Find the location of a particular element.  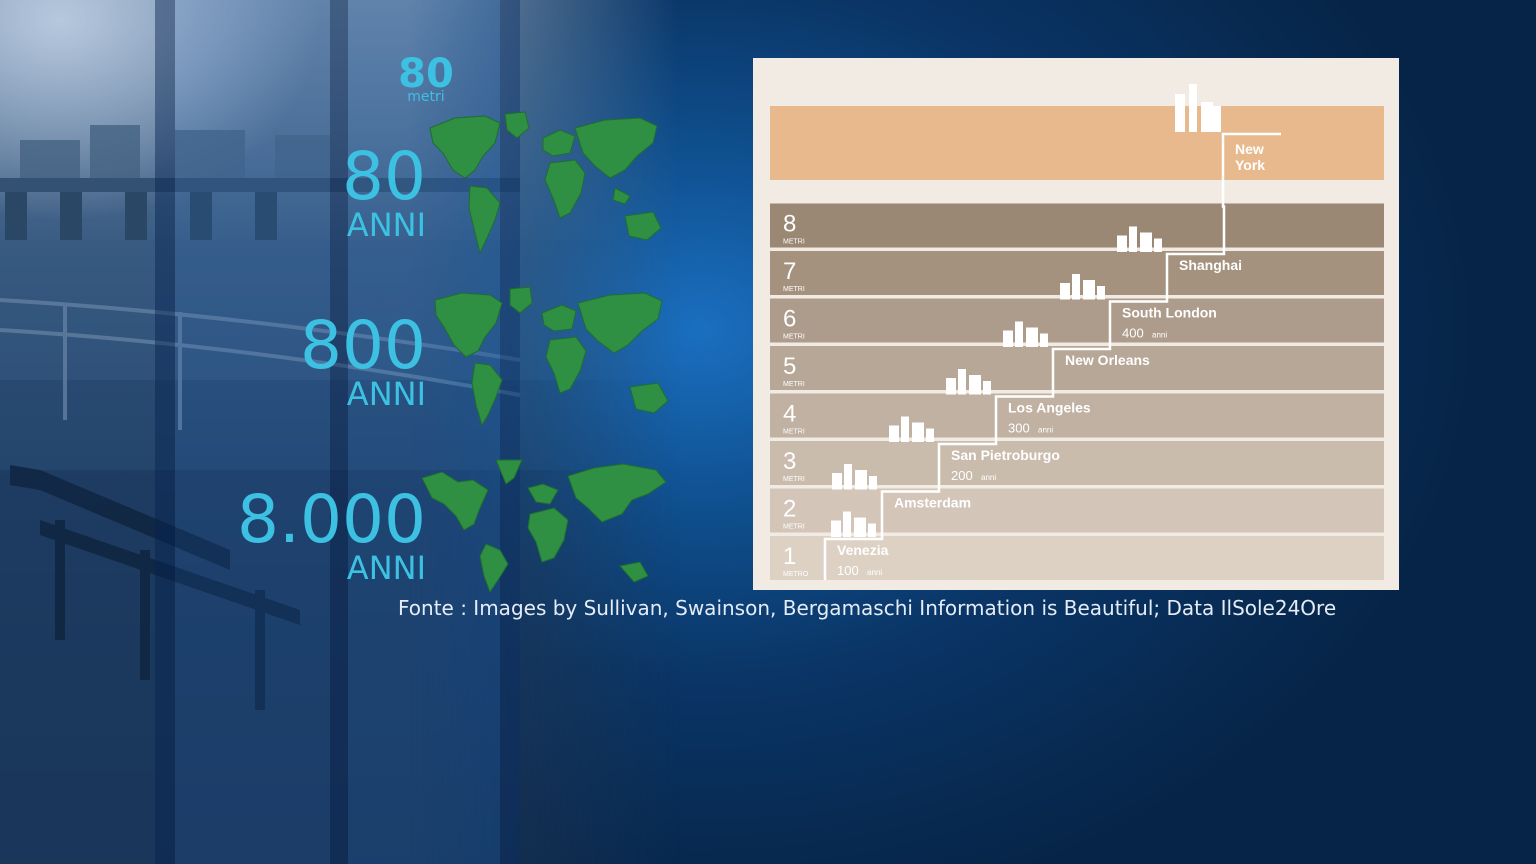

city-years-1: 100 is located at coordinates (848, 570).